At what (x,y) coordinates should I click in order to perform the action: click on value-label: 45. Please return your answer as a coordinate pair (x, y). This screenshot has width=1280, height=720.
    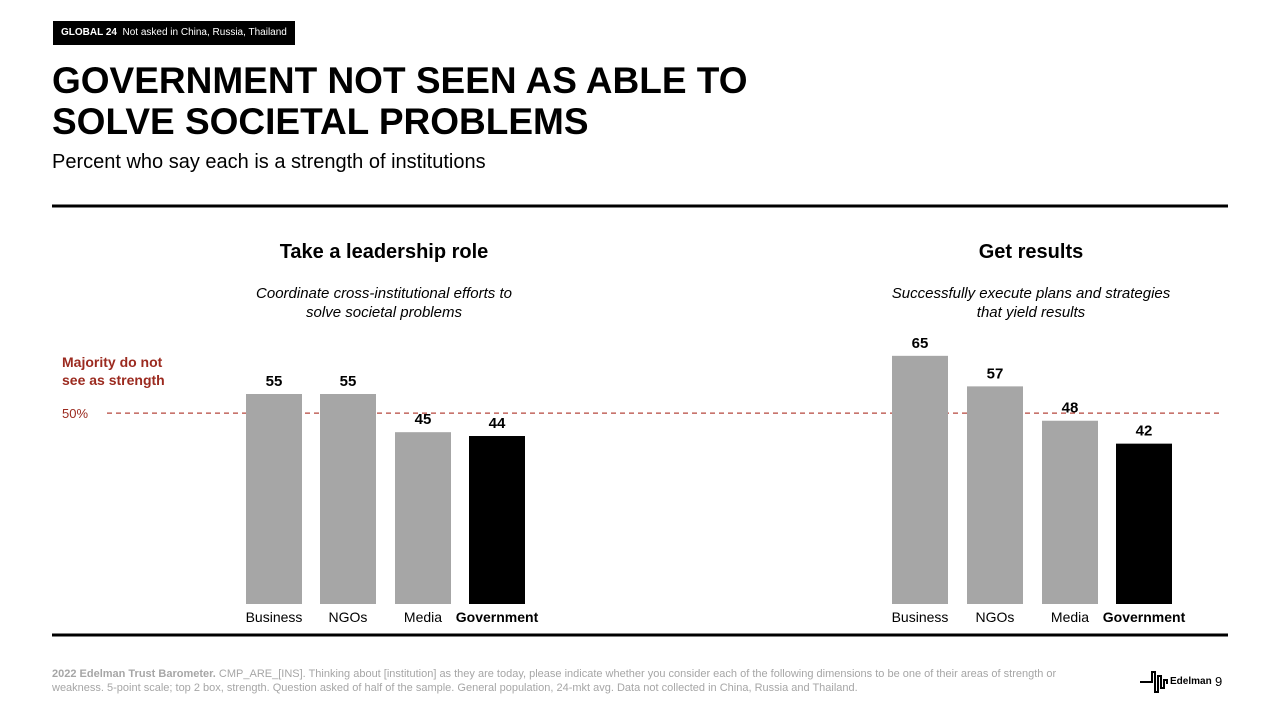
    Looking at the image, I should click on (423, 419).